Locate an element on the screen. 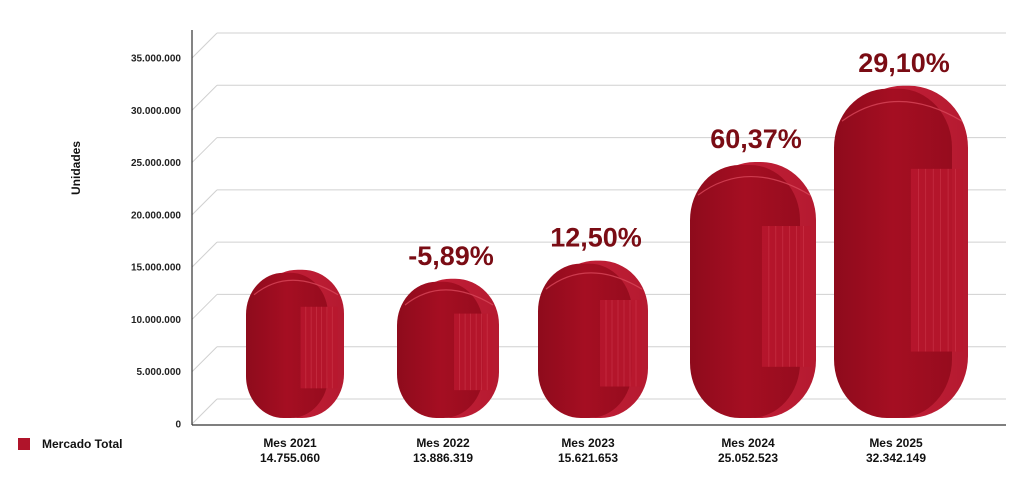  growth-label: 12,50% is located at coordinates (596, 238).